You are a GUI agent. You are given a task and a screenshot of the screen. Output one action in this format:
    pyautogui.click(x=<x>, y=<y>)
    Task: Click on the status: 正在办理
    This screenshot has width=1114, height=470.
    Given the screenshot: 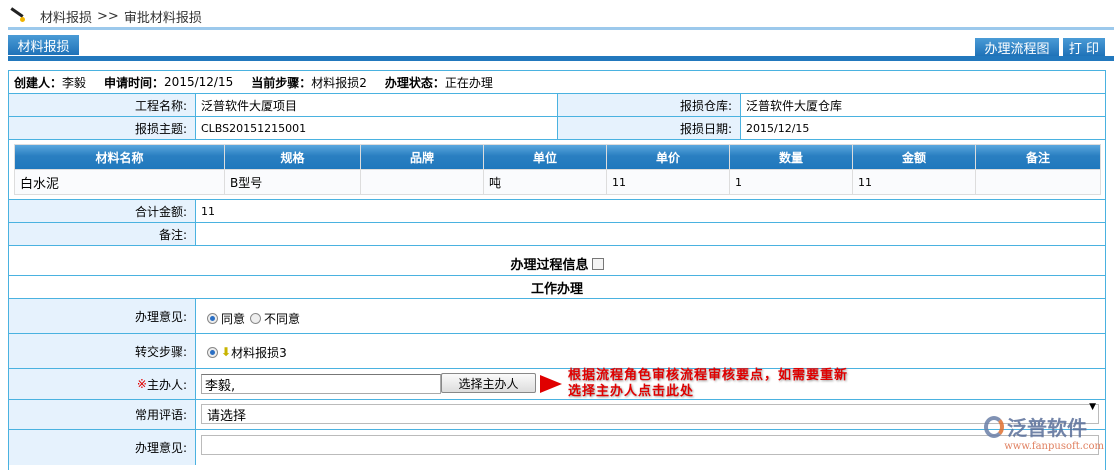 What is the action you would take?
    pyautogui.click(x=468, y=82)
    